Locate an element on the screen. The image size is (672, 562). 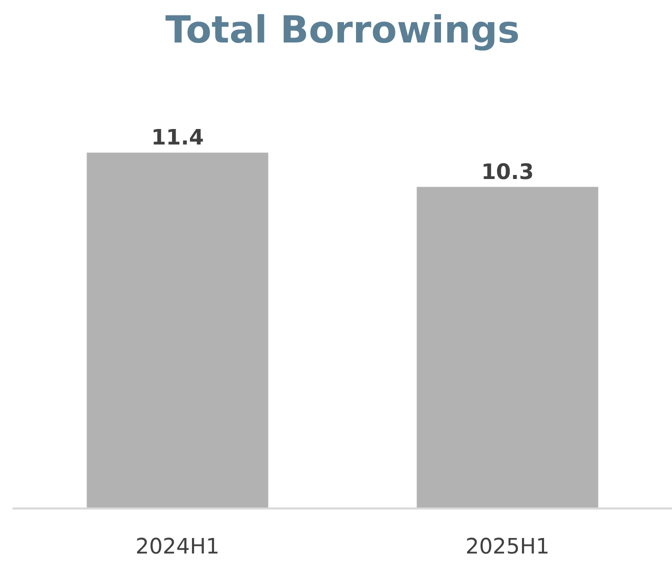
chart-title: Total Borrowings is located at coordinates (342, 30).